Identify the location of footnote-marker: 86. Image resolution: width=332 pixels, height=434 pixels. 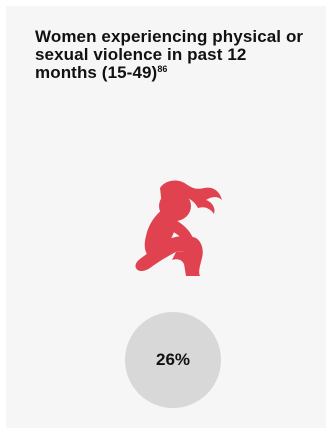
(162, 69).